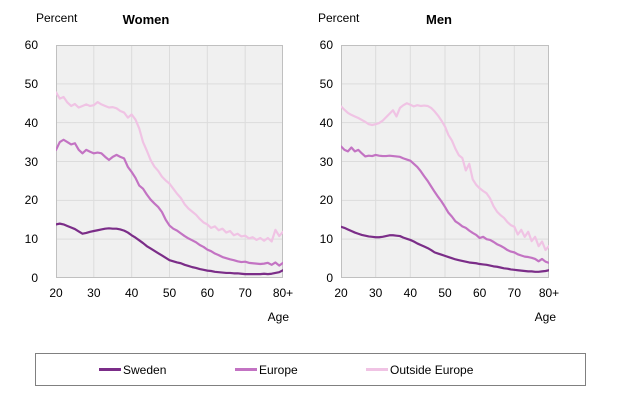 Image resolution: width=621 pixels, height=420 pixels. What do you see at coordinates (56, 293) in the screenshot?
I see `women-x-tick-label: 20` at bounding box center [56, 293].